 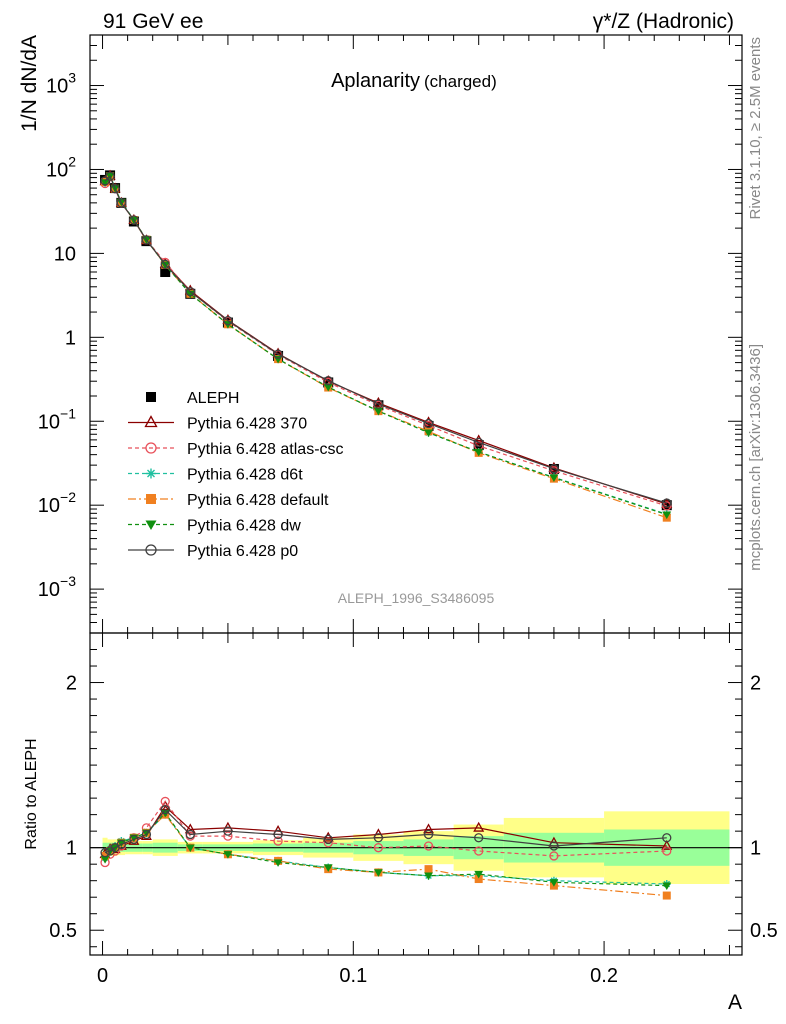 What do you see at coordinates (735, 1002) in the screenshot?
I see `x-axis-label: A` at bounding box center [735, 1002].